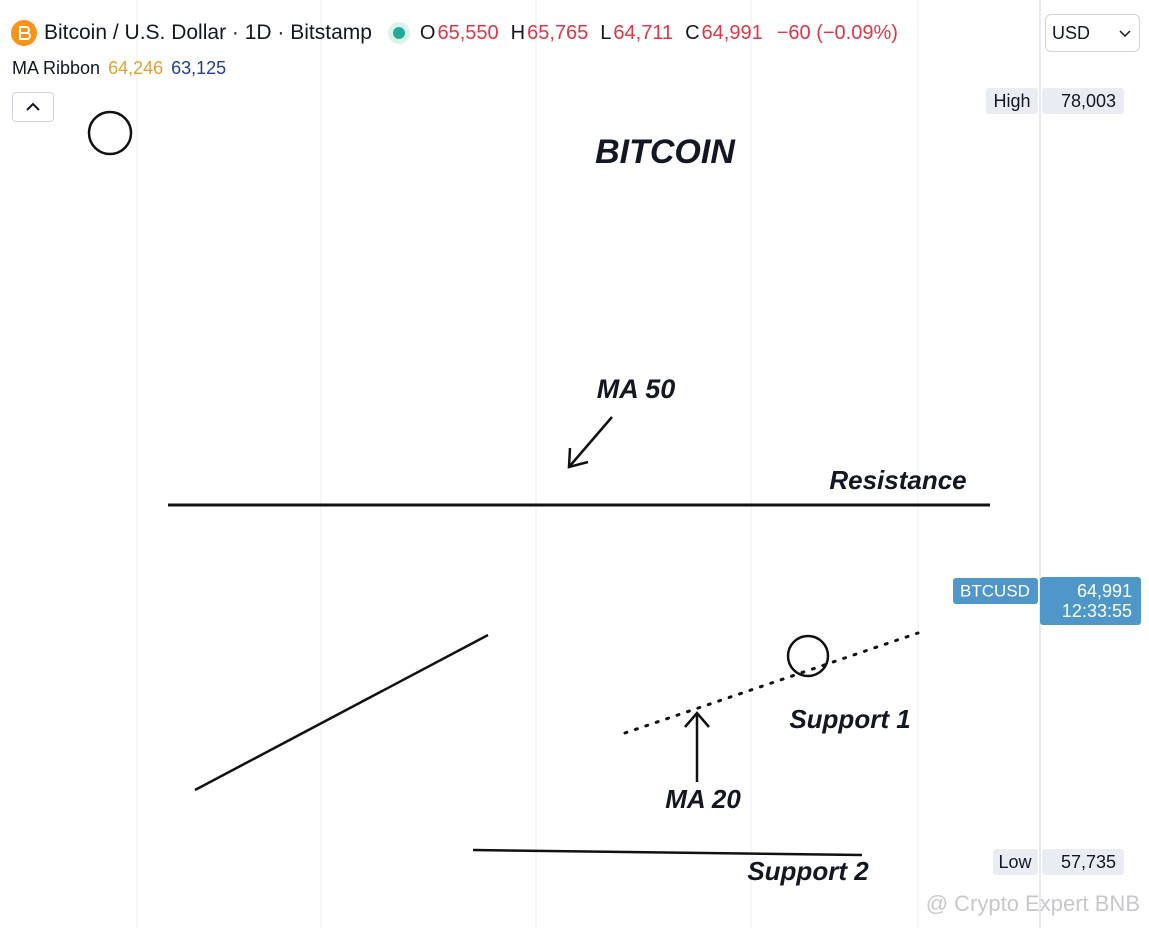 The height and width of the screenshot is (928, 1149). Describe the element at coordinates (136, 68) in the screenshot. I see `ma20-value: 64,246` at that location.